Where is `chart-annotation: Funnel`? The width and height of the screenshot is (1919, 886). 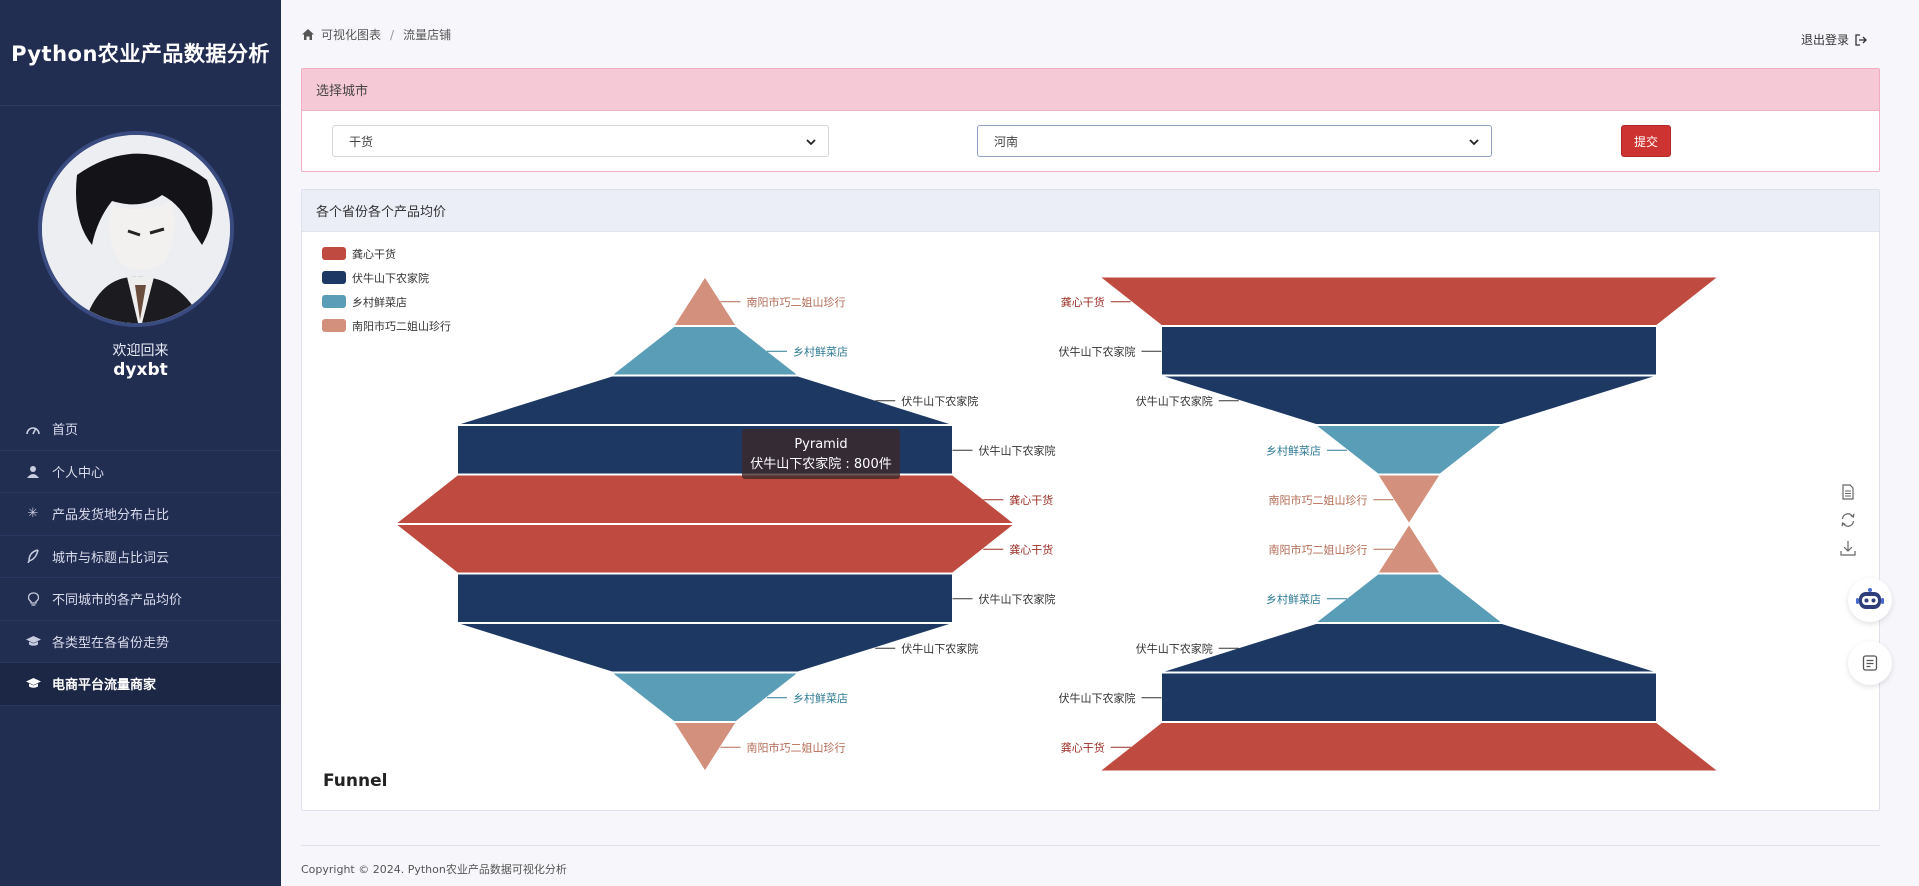 chart-annotation: Funnel is located at coordinates (355, 781).